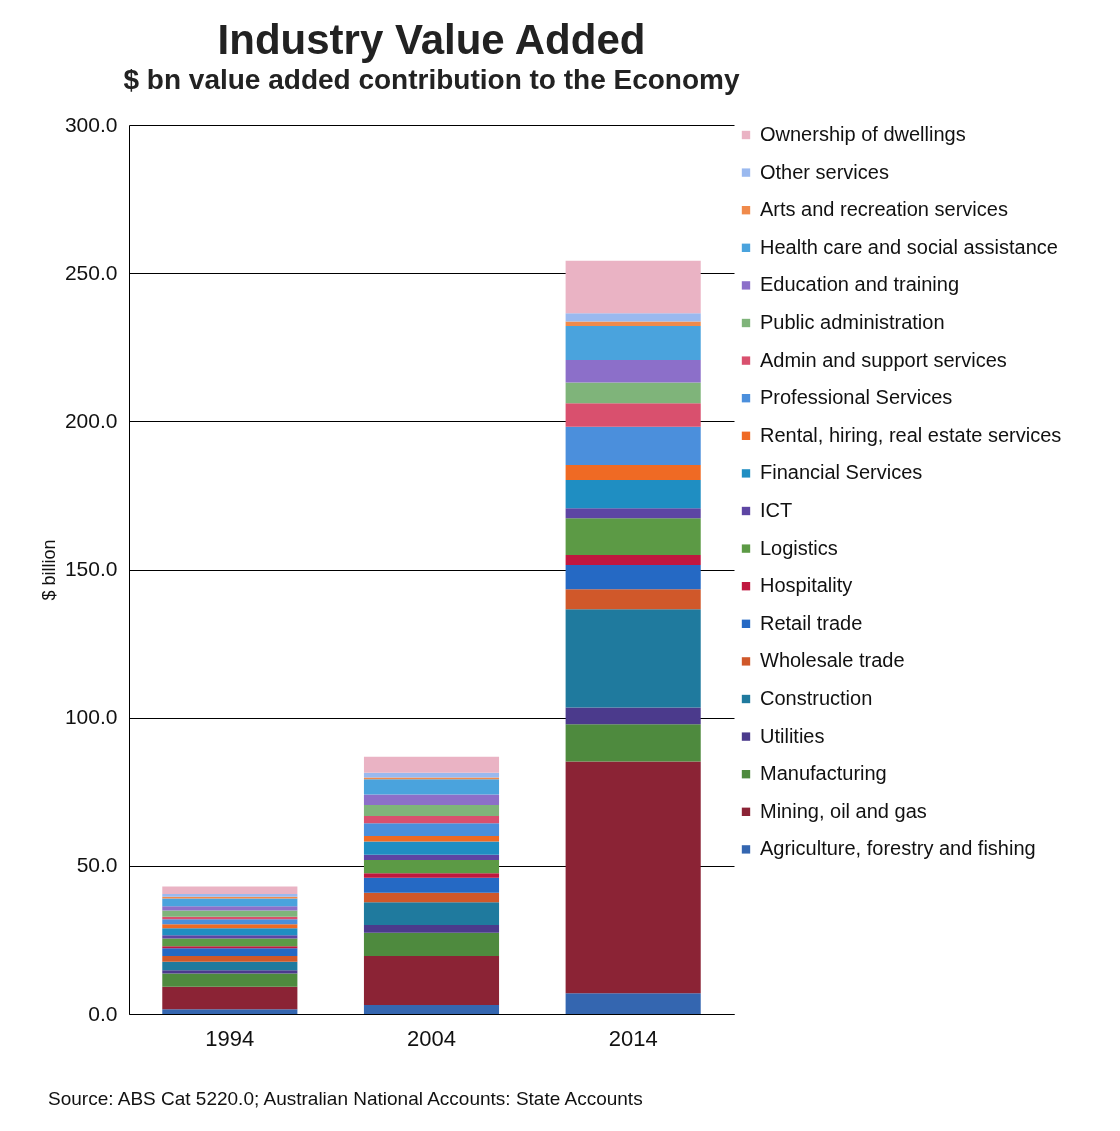 Image resolution: width=1120 pixels, height=1131 pixels. What do you see at coordinates (431, 1038) in the screenshot?
I see `x-tick-label: 2004` at bounding box center [431, 1038].